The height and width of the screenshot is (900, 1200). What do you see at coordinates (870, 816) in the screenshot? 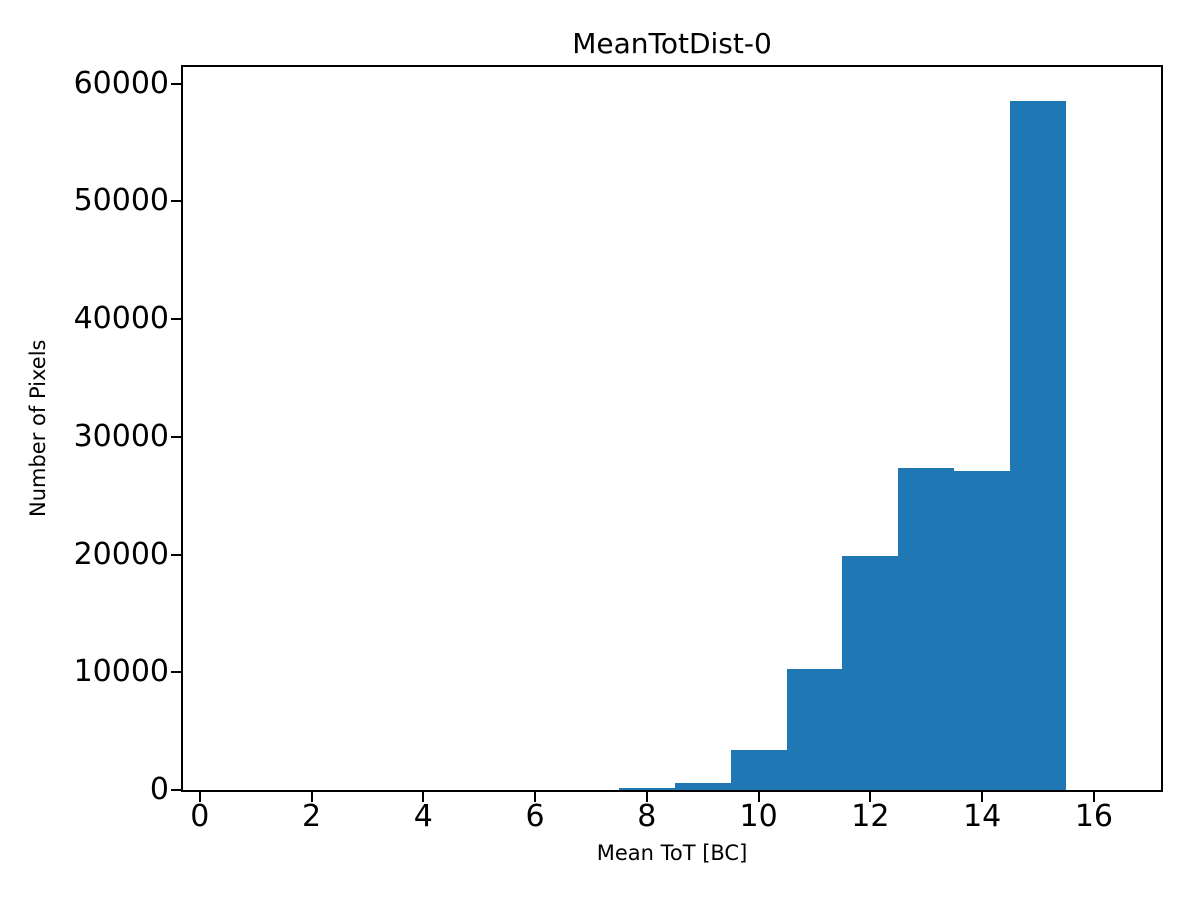
I see `x-tick-label: 12` at bounding box center [870, 816].